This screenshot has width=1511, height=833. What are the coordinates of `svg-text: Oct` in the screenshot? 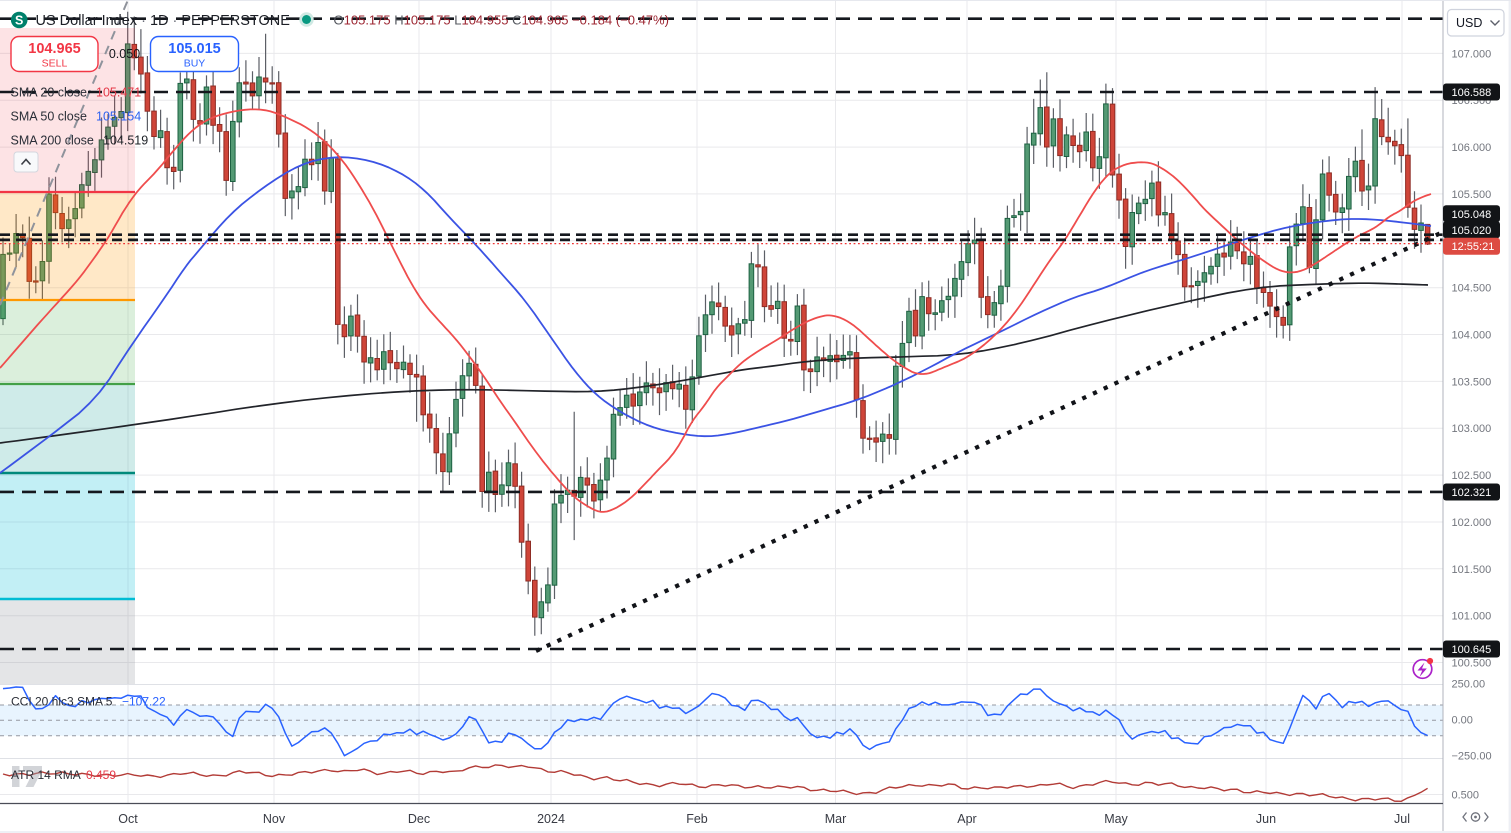 It's located at (128, 819).